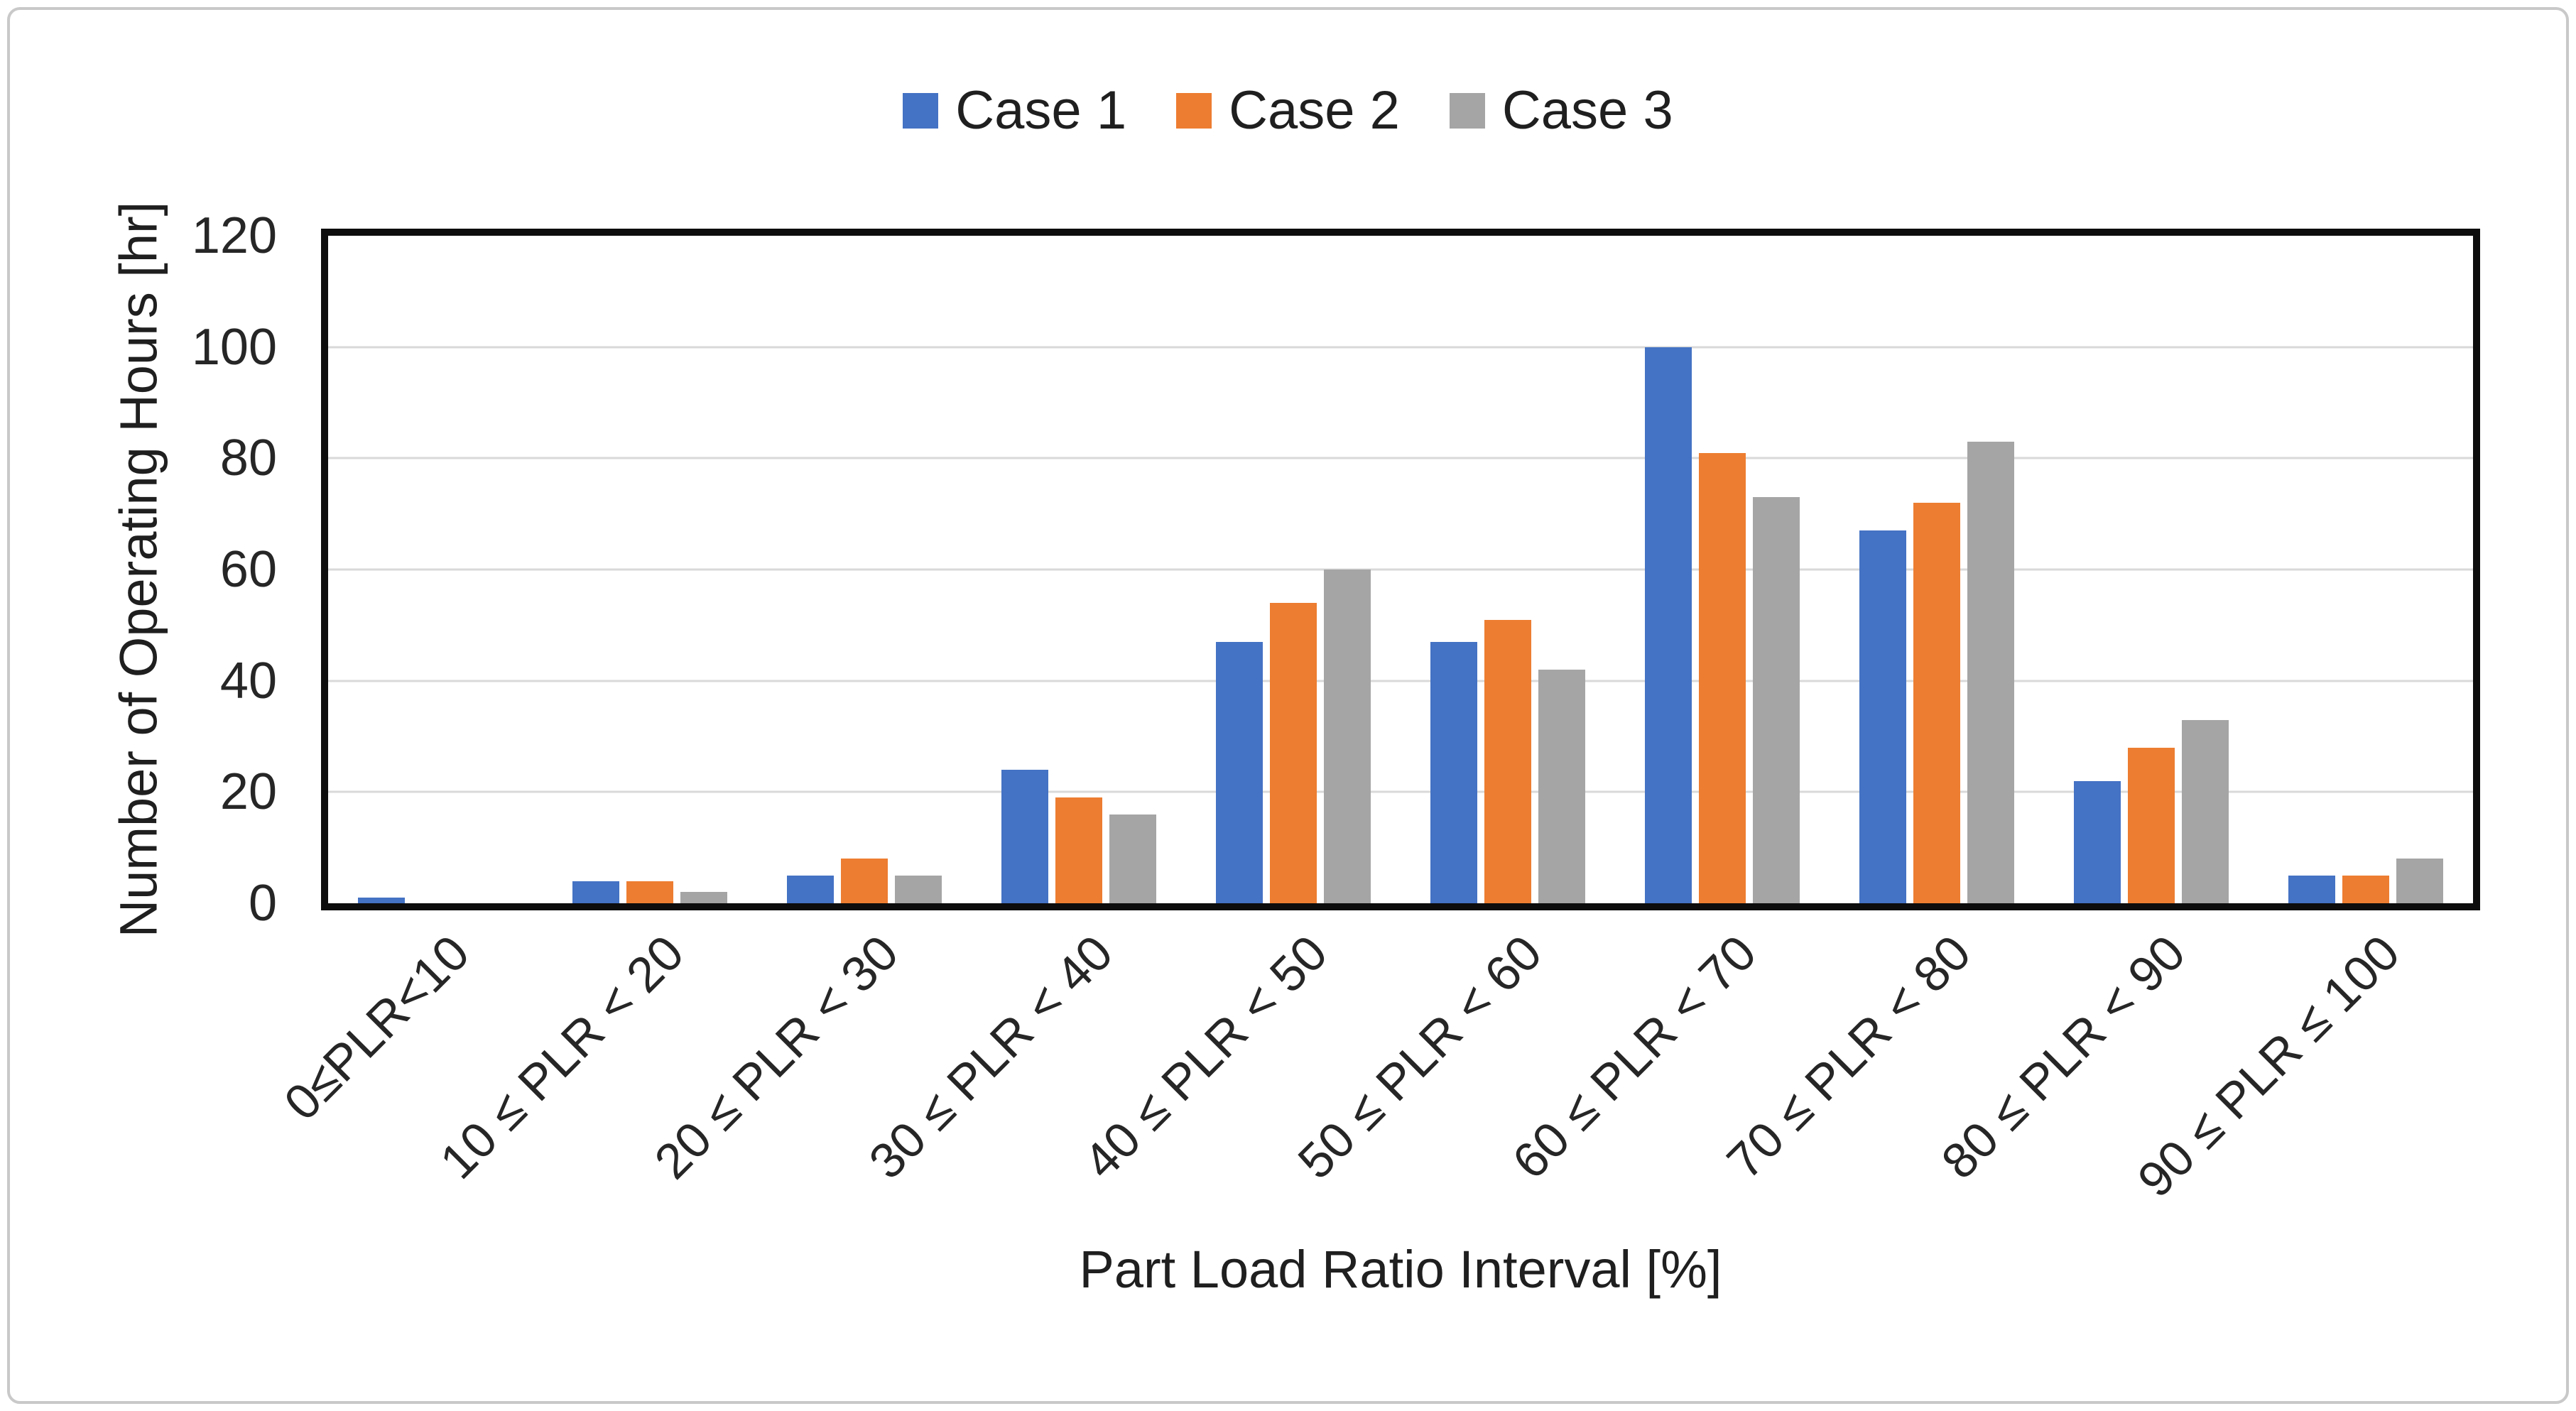  What do you see at coordinates (248, 458) in the screenshot?
I see `y-tick-label-80: 80` at bounding box center [248, 458].